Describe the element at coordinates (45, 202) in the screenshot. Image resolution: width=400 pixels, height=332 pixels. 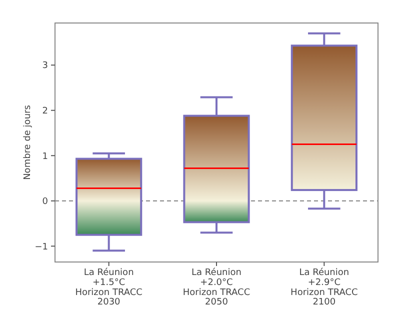
I see `y-tick-label: 0` at that location.